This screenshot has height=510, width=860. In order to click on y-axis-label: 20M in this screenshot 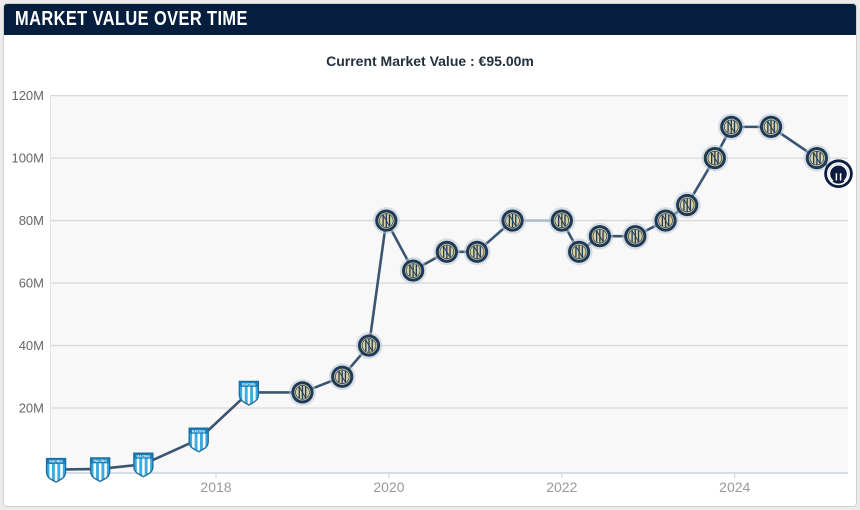, I will do `click(31, 408)`.